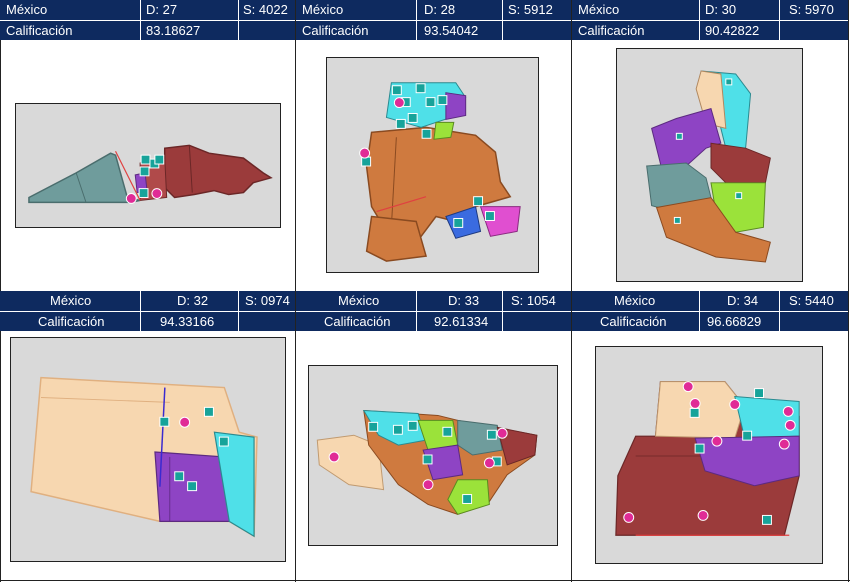 The width and height of the screenshot is (850, 582). I want to click on grid-border-right, so click(848, 291).